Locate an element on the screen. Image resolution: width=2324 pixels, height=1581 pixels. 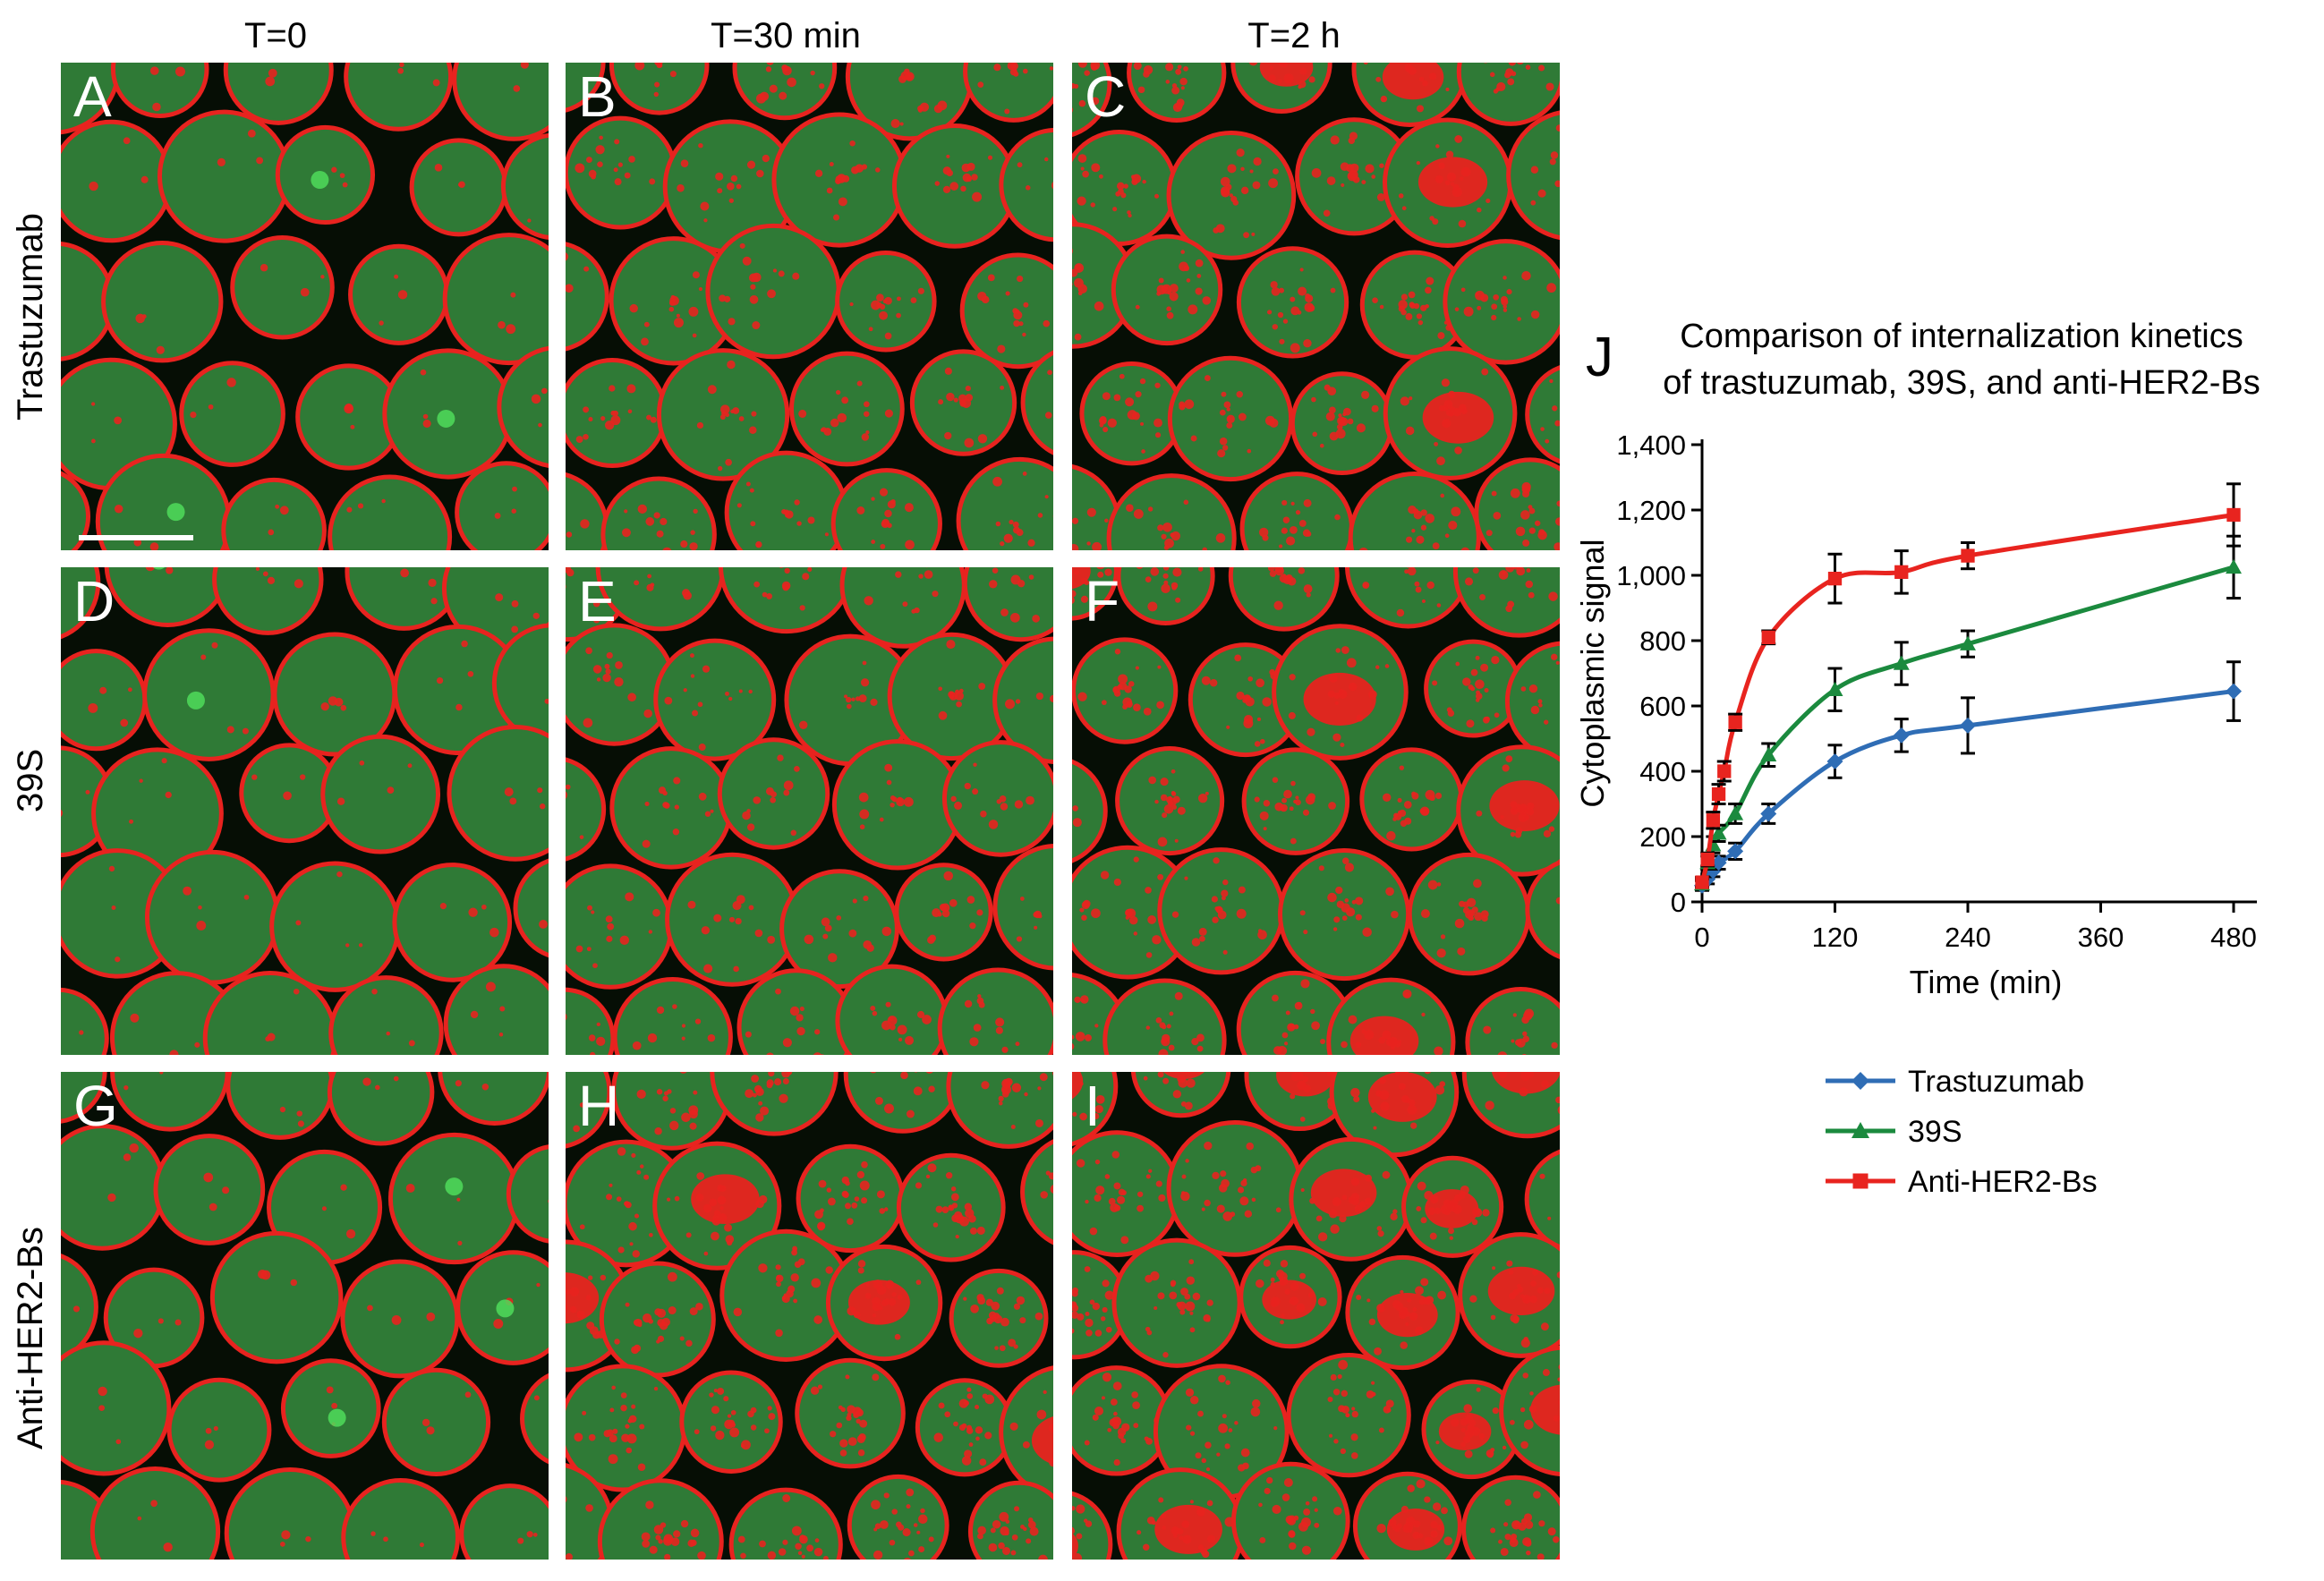
micrograph-panel-d: D is located at coordinates (305, 811).